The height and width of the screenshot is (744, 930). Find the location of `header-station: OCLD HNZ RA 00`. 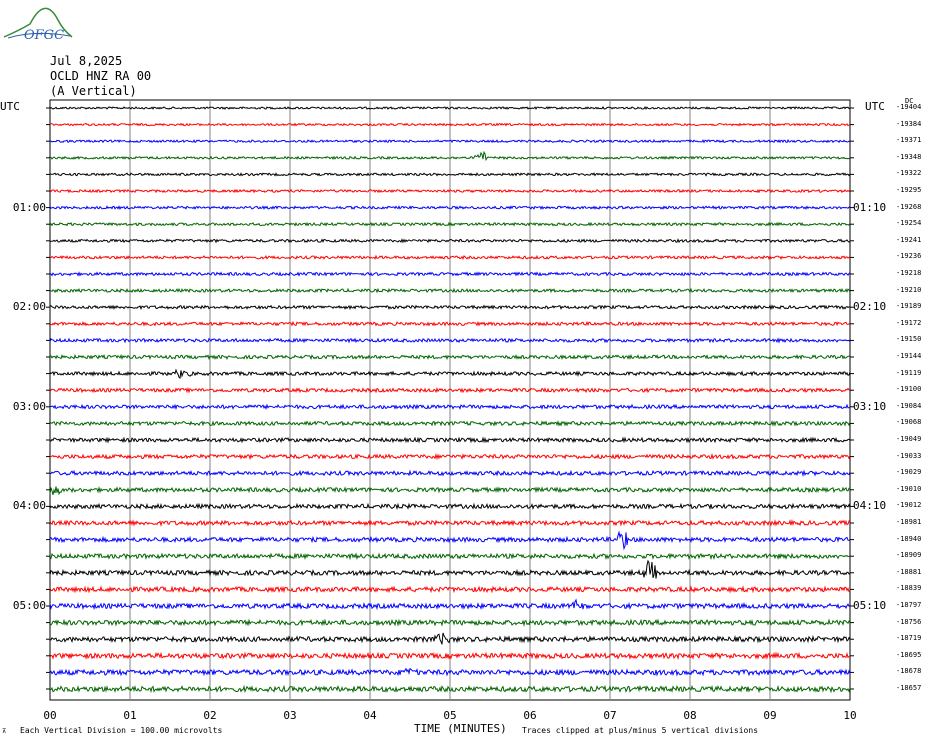

header-station: OCLD HNZ RA 00 is located at coordinates (101, 76).